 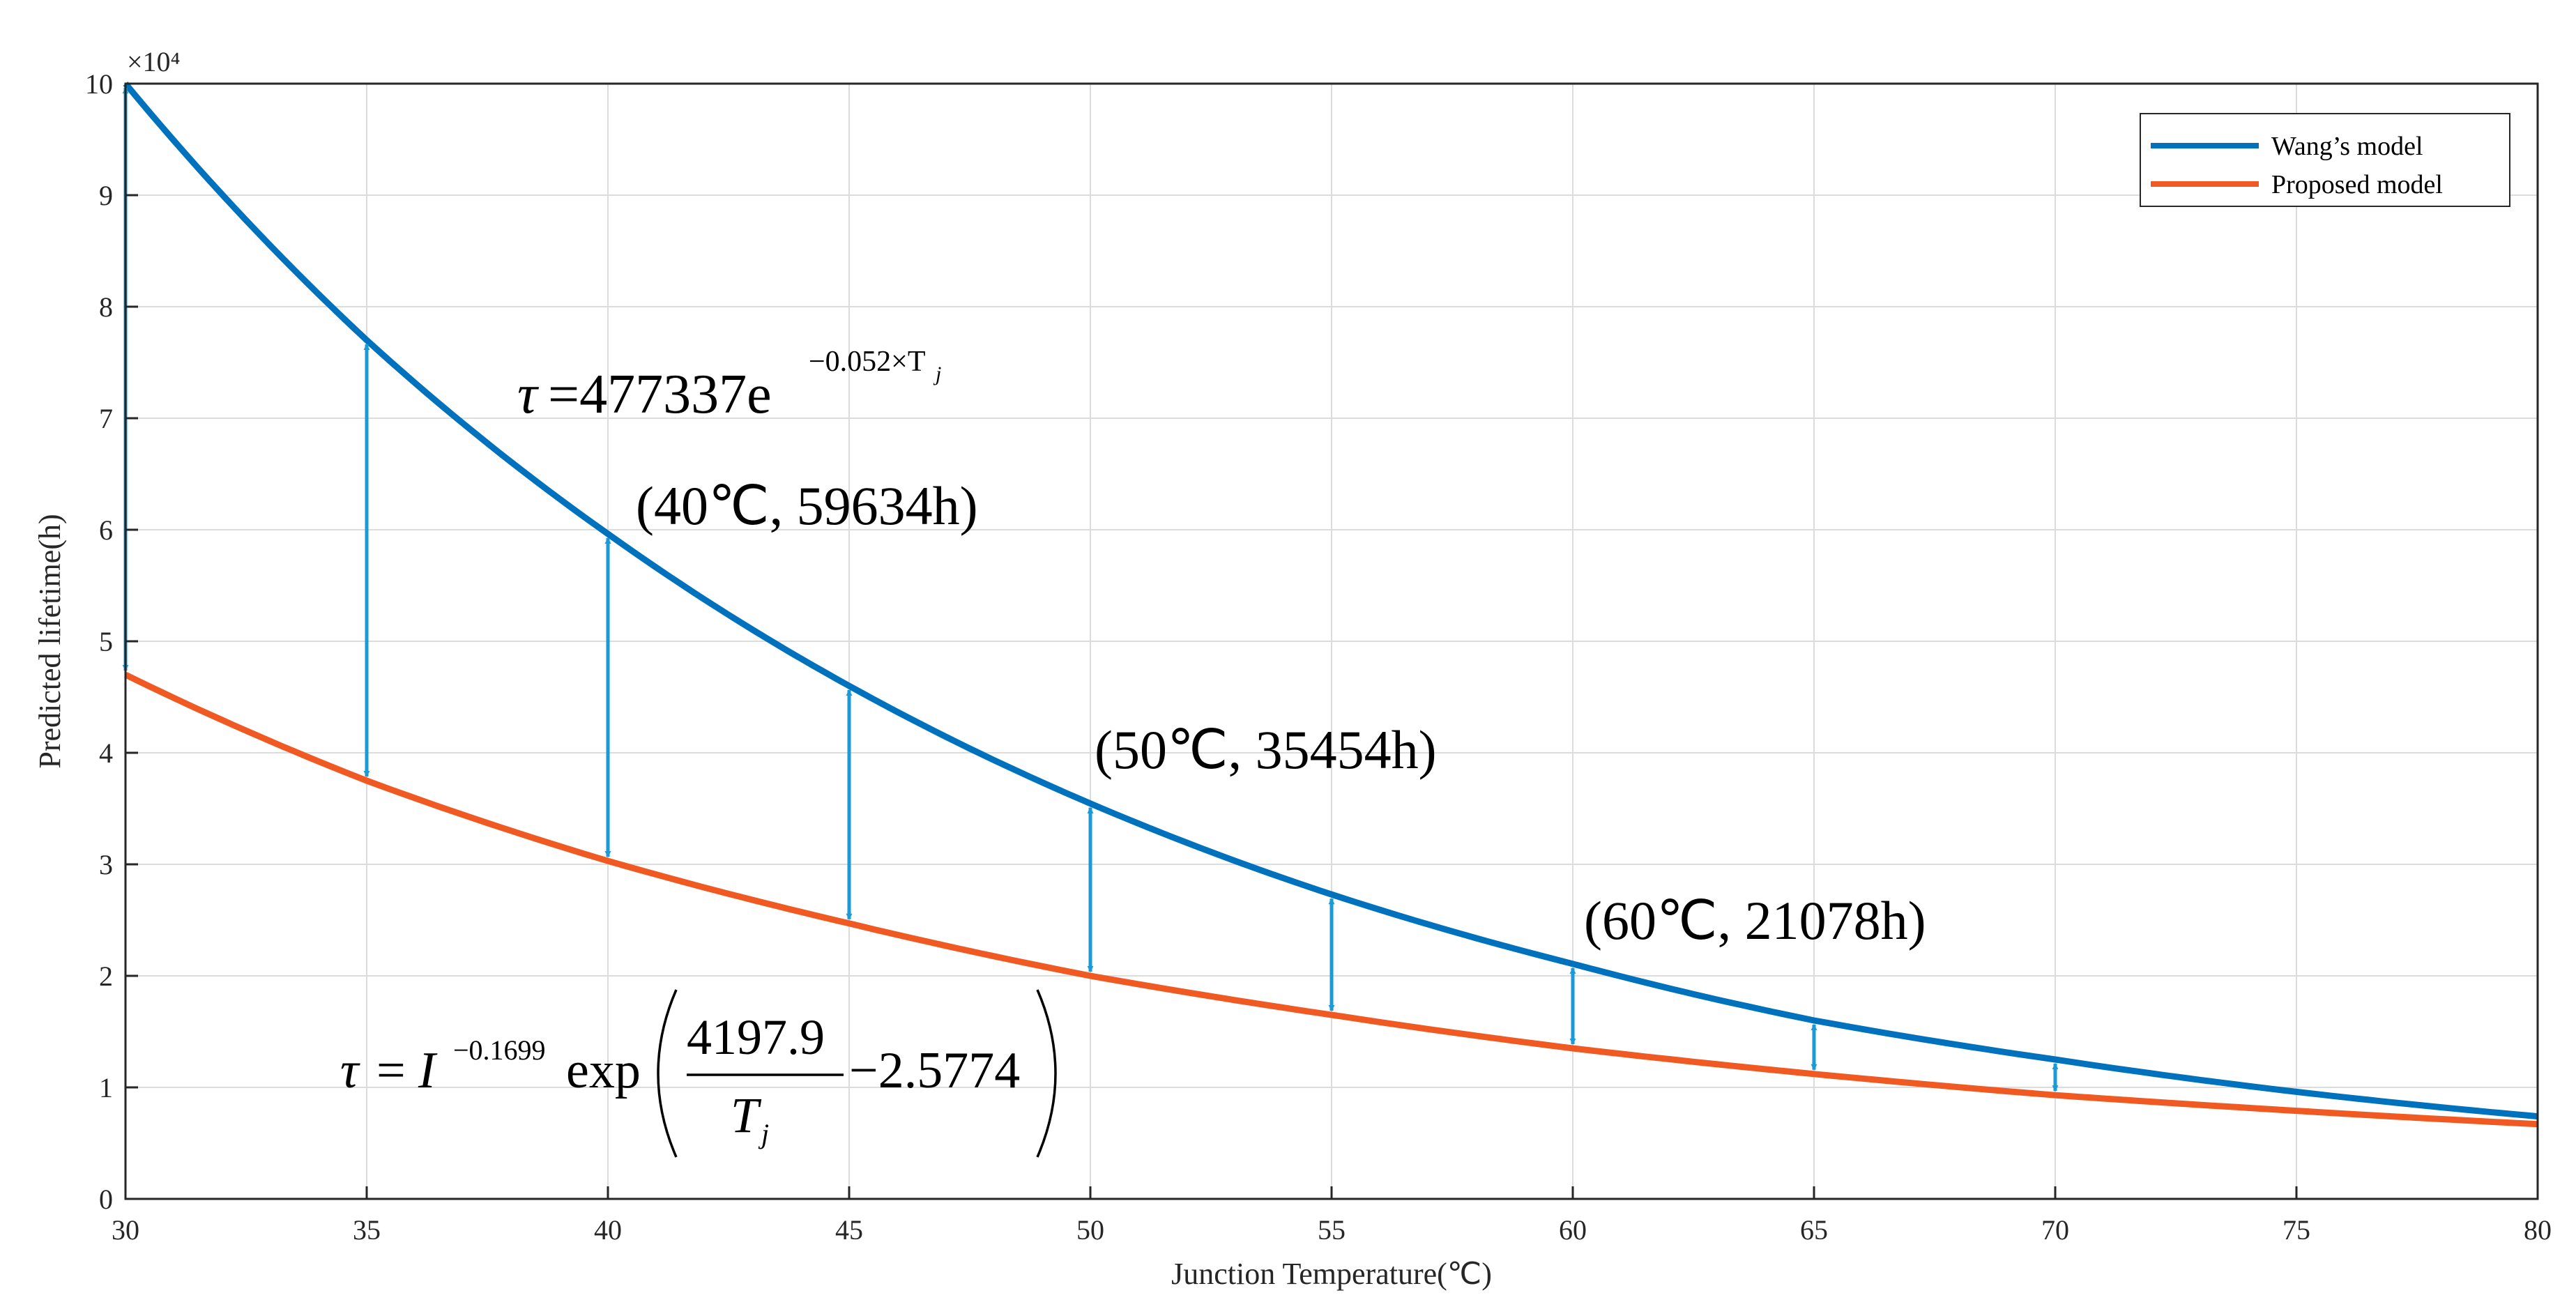 I want to click on y-axis-label: Predicted lifetime(h), so click(x=50, y=641).